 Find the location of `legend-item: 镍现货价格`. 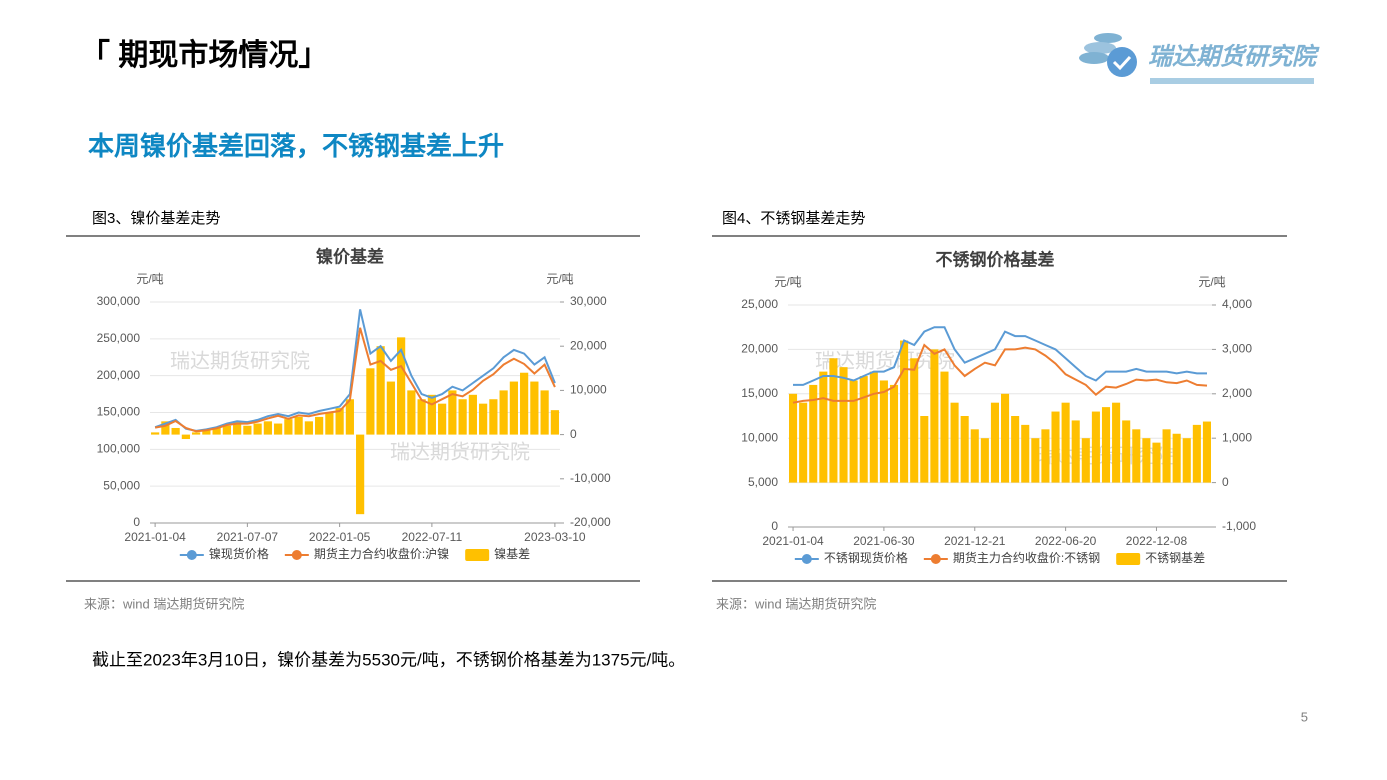

legend-item: 镍现货价格 is located at coordinates (224, 553).